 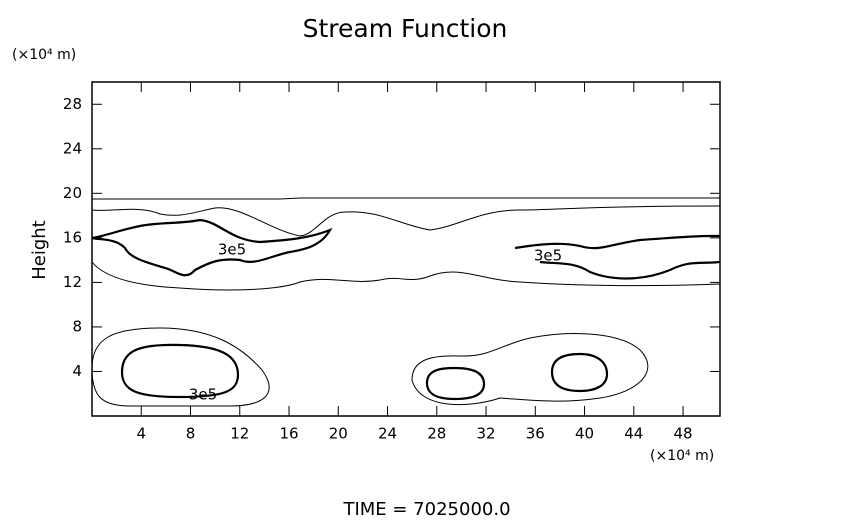 I want to click on y-tick-label: 20, so click(x=72, y=193).